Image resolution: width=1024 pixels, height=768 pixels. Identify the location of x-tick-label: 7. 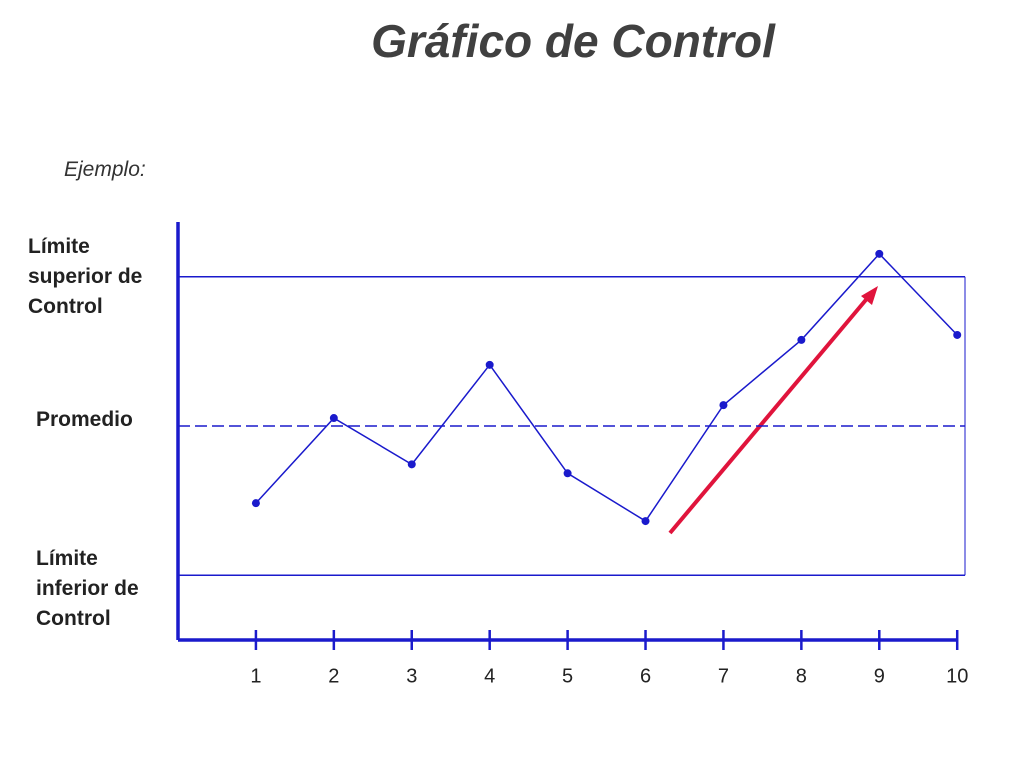
(723, 676).